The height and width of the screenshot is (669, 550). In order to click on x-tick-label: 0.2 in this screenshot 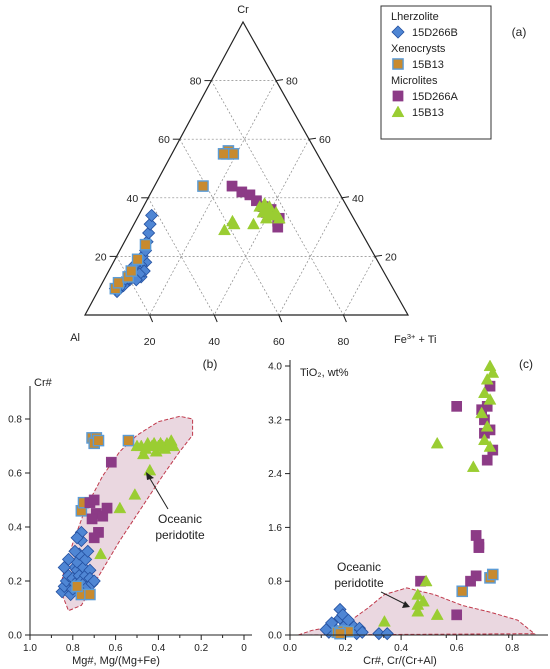, I will do `click(201, 648)`.